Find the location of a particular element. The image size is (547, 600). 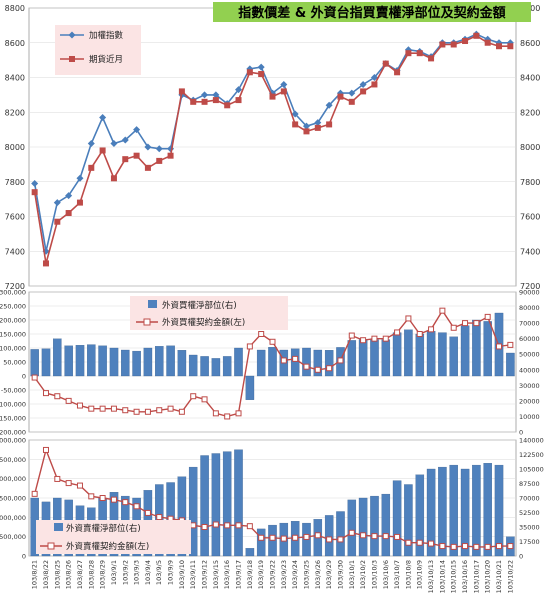

p3-left-tick-label: 0 is located at coordinates (24, 557).